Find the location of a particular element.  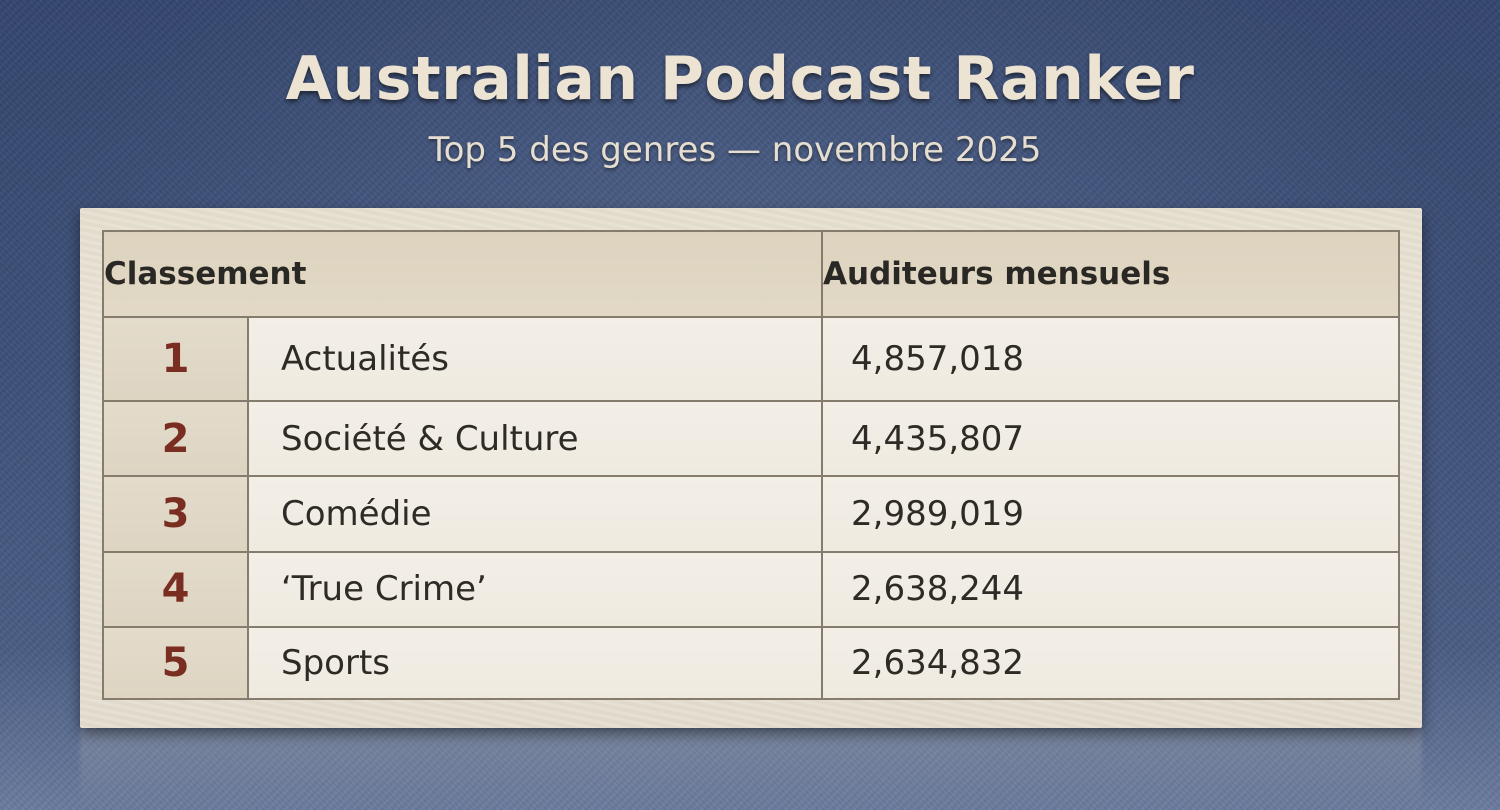

rank-cell: 3 is located at coordinates (175, 514).